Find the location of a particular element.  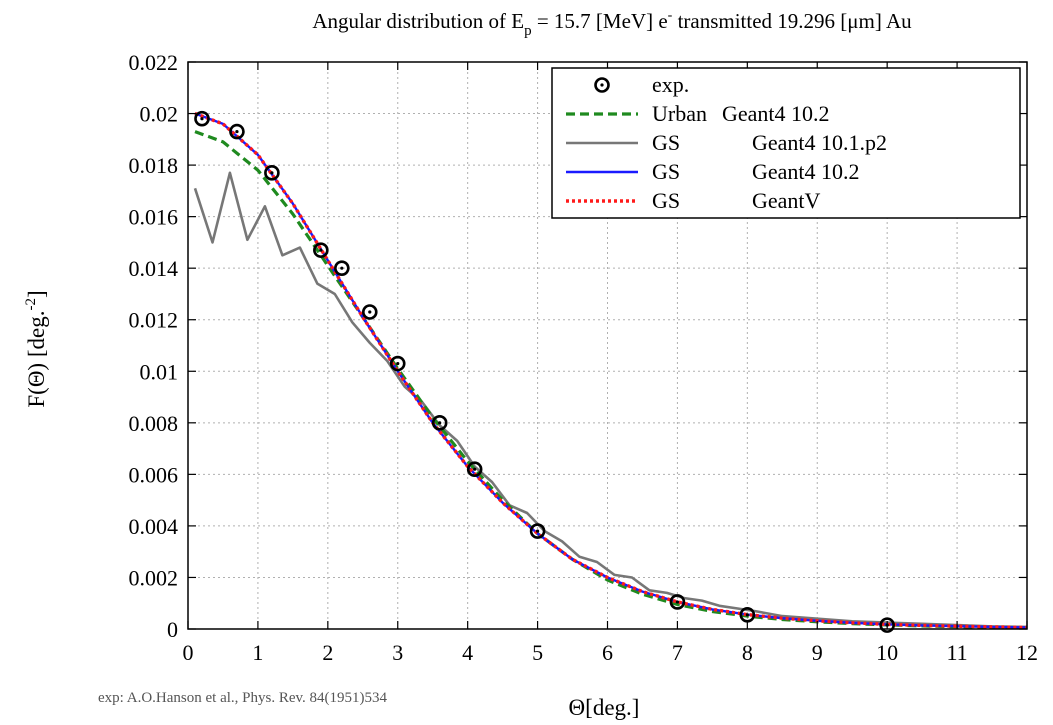

x-tick-label: 5 is located at coordinates (537, 652).